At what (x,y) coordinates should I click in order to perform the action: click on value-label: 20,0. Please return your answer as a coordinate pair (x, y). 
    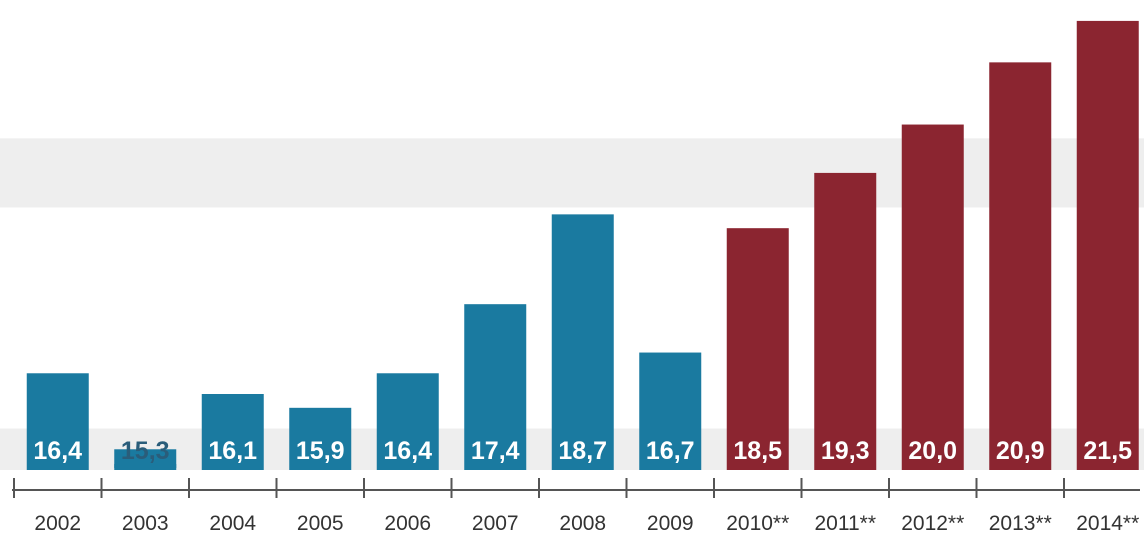
    Looking at the image, I should click on (932, 451).